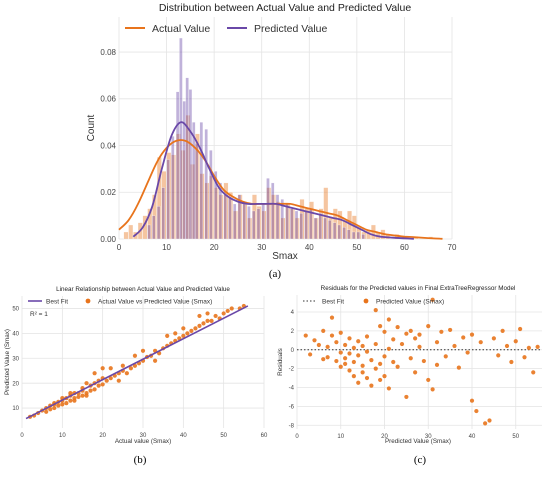 The height and width of the screenshot is (495, 550). What do you see at coordinates (108, 145) in the screenshot?
I see `y-tick-label: 0.04` at bounding box center [108, 145].